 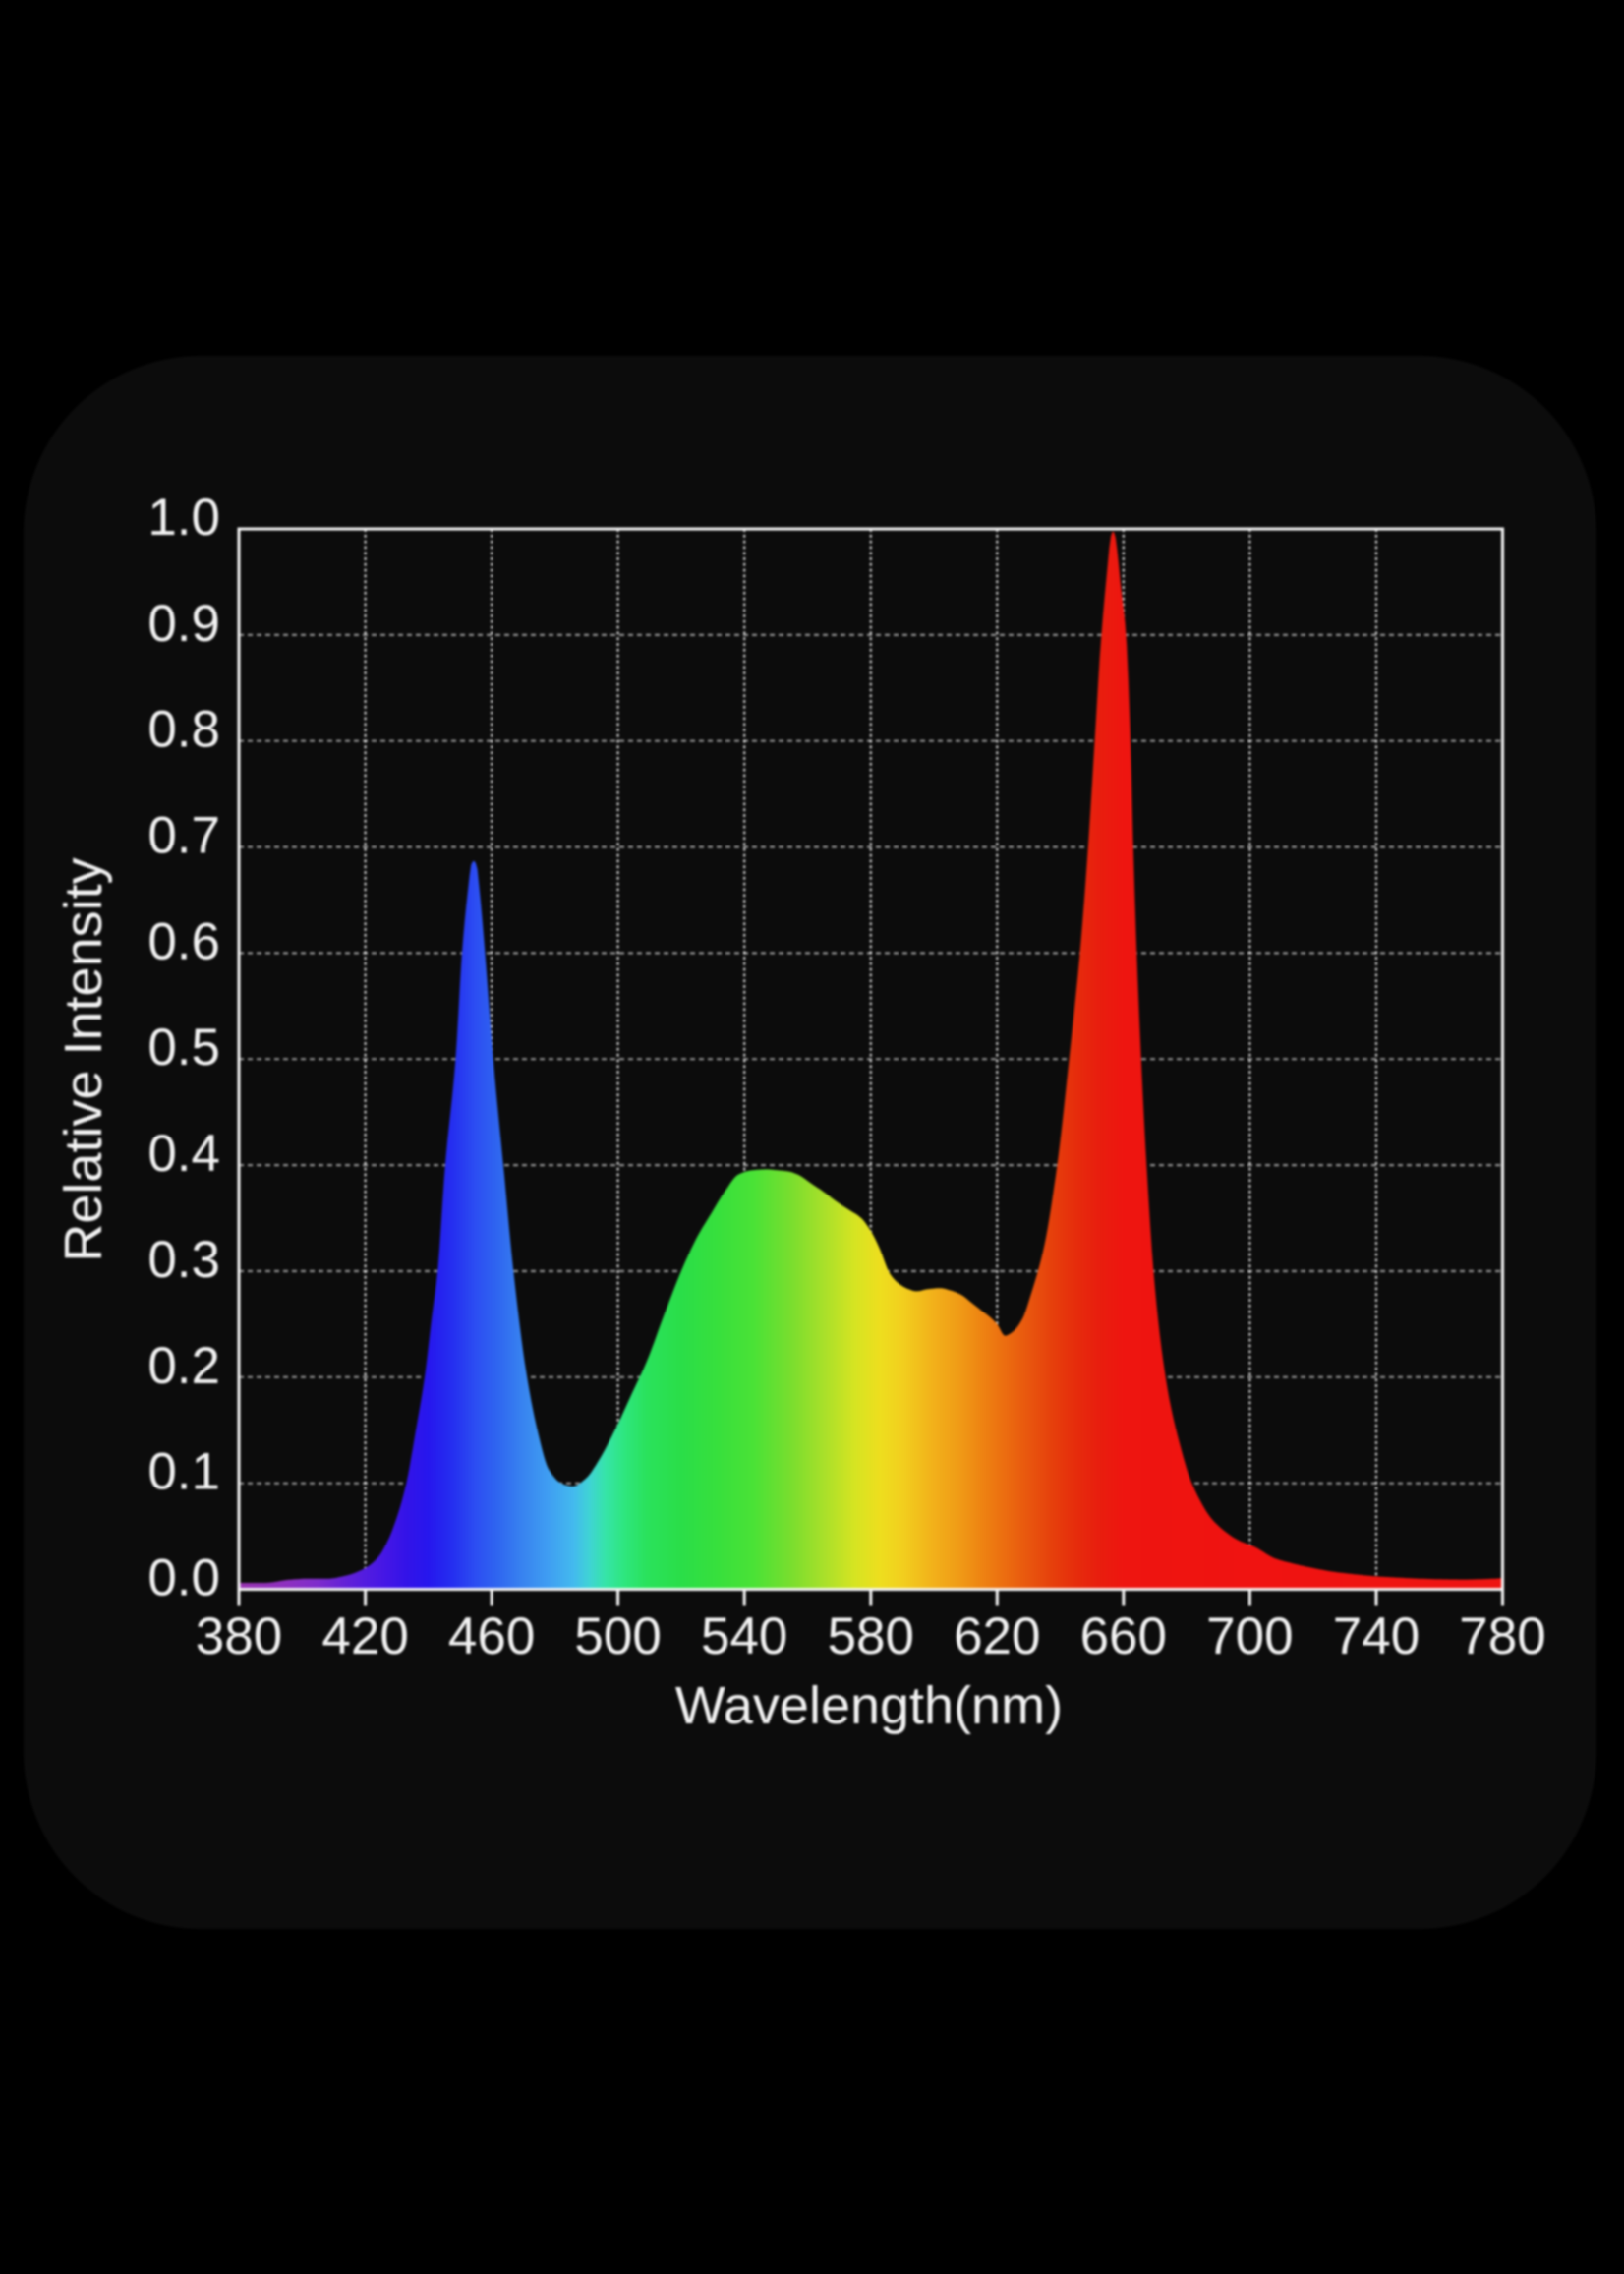 What do you see at coordinates (83, 1059) in the screenshot?
I see `svg-text: Relative Intensity` at bounding box center [83, 1059].